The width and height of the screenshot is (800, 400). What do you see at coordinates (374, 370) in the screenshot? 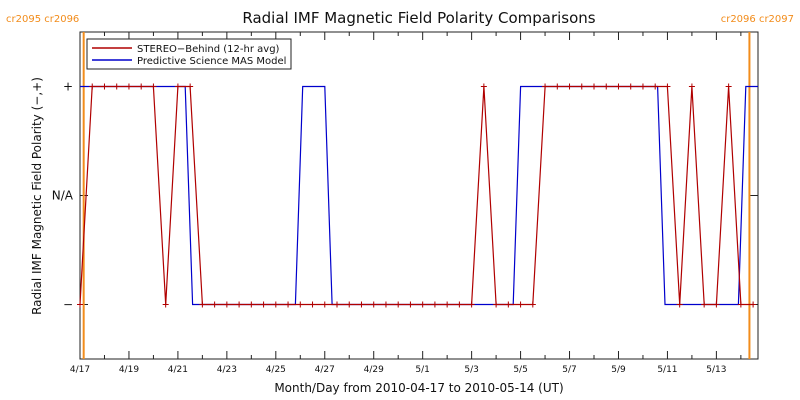
I see `x-tick-label: 4/29` at bounding box center [374, 370].